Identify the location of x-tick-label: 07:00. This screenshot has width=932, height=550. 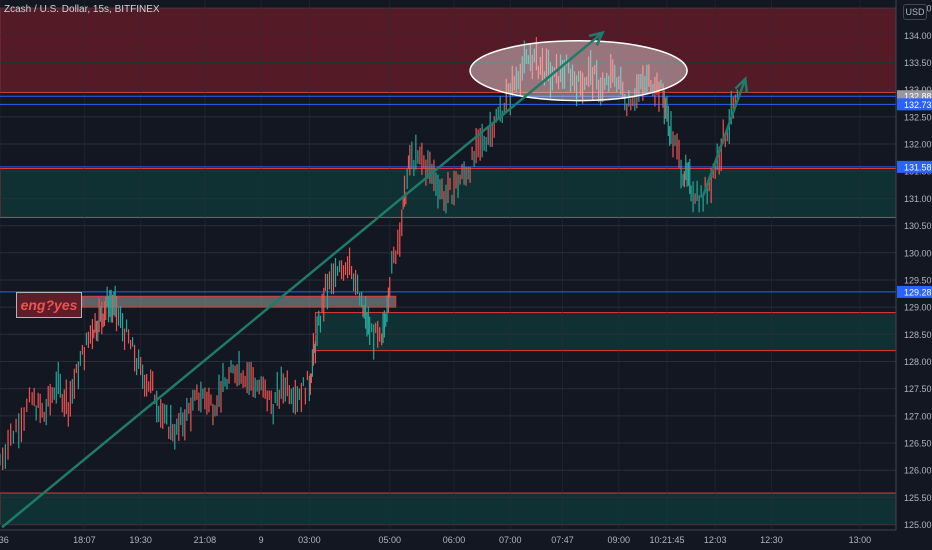
(510, 540).